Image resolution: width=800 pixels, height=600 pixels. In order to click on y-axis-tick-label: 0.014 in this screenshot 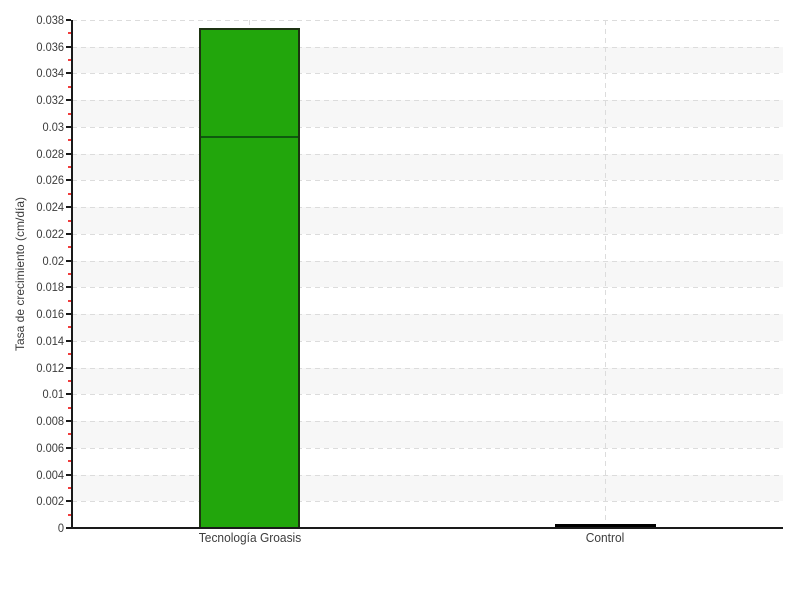, I will do `click(50, 340)`.